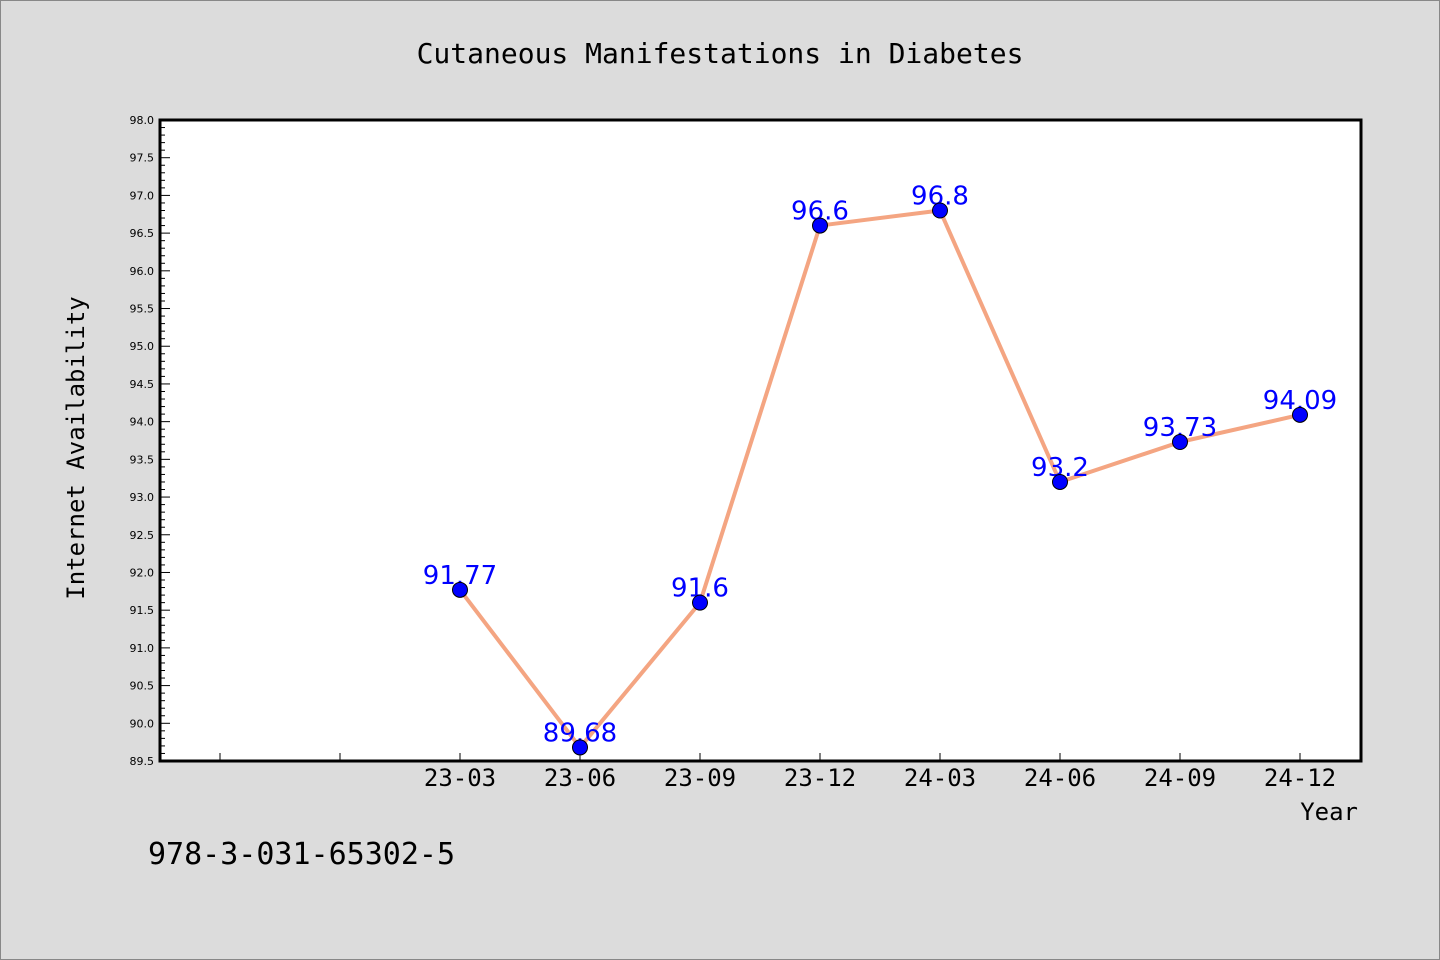 The height and width of the screenshot is (960, 1440). What do you see at coordinates (1060, 778) in the screenshot?
I see `x-tick-label: 24-06` at bounding box center [1060, 778].